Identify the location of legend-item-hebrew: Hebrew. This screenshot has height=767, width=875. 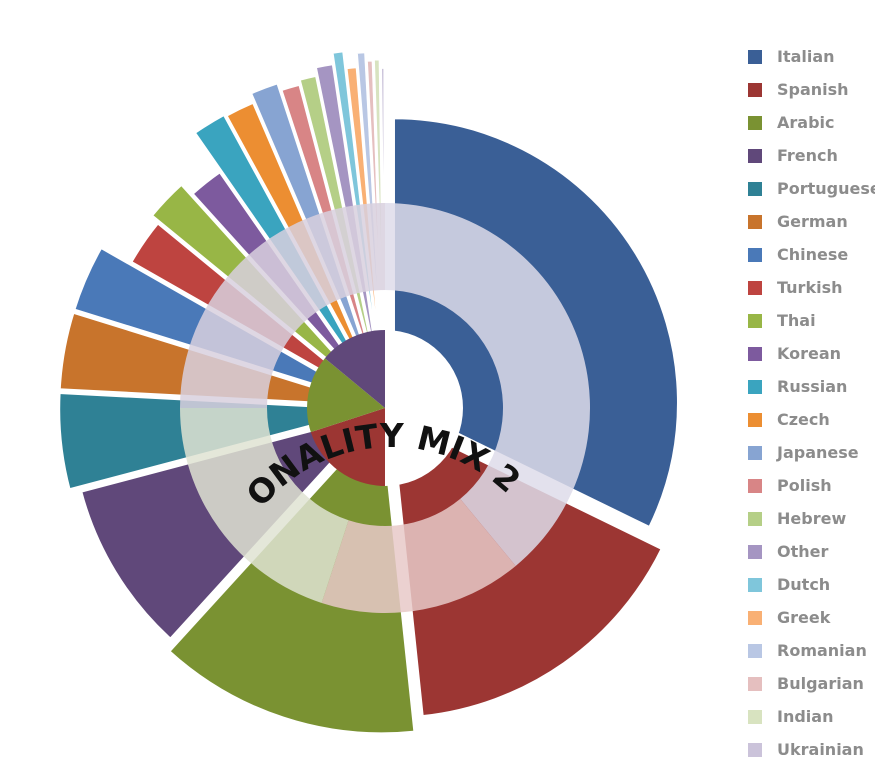
(810, 518).